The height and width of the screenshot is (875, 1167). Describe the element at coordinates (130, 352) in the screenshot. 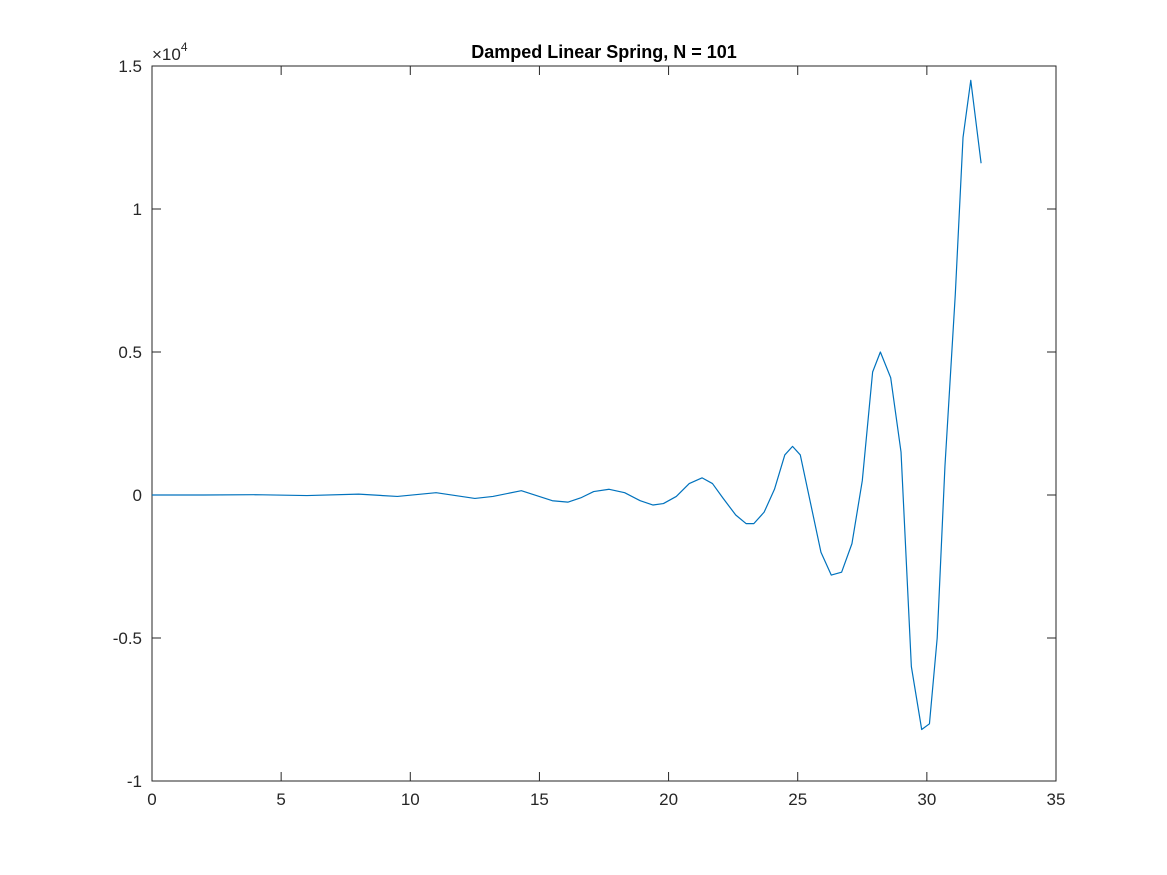

I see `y-tick-label: 0.5` at that location.